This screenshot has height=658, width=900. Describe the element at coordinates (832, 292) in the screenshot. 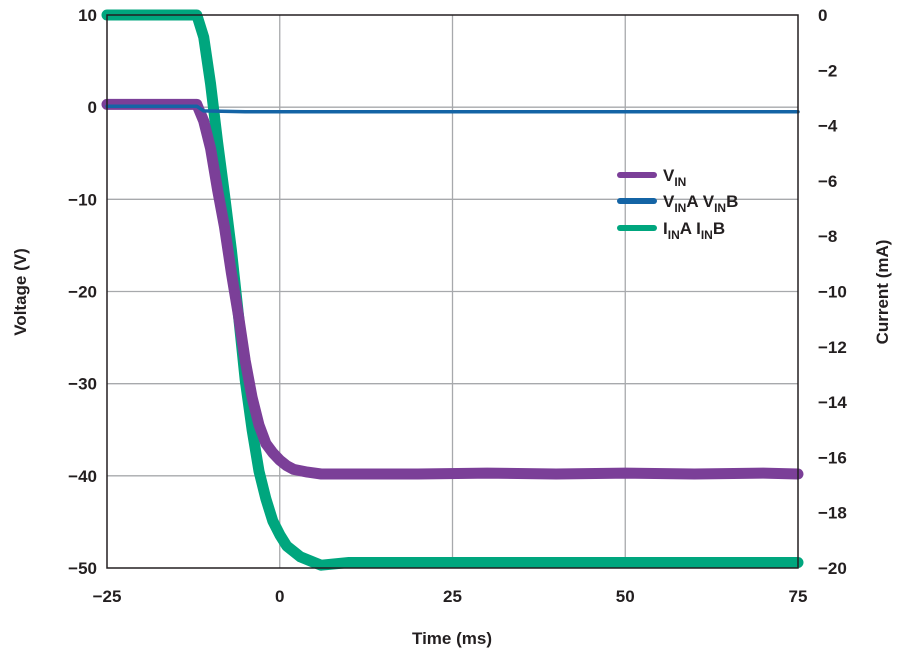

I see `y-right-tick-label: −10` at that location.